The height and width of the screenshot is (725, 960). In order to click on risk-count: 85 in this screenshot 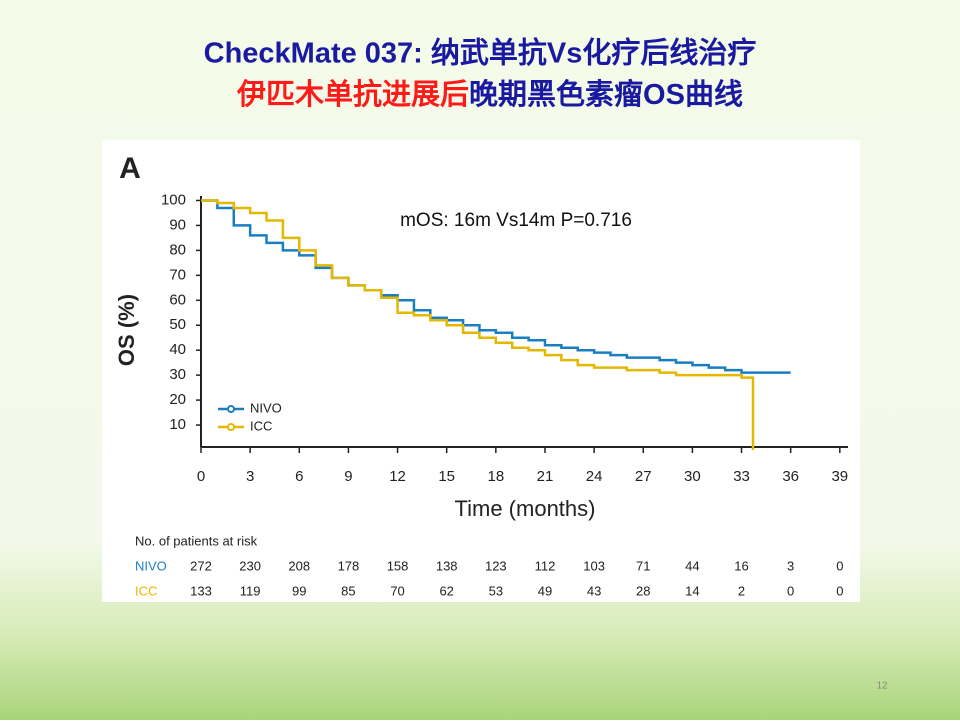, I will do `click(348, 590)`.